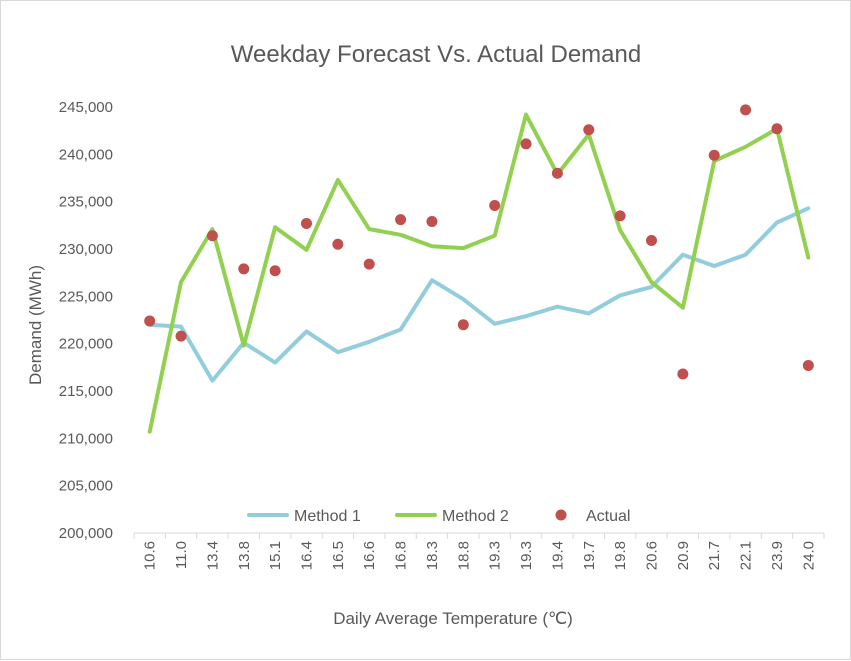 The image size is (851, 661). Describe the element at coordinates (608, 516) in the screenshot. I see `legend-label-actual: Actual` at that location.